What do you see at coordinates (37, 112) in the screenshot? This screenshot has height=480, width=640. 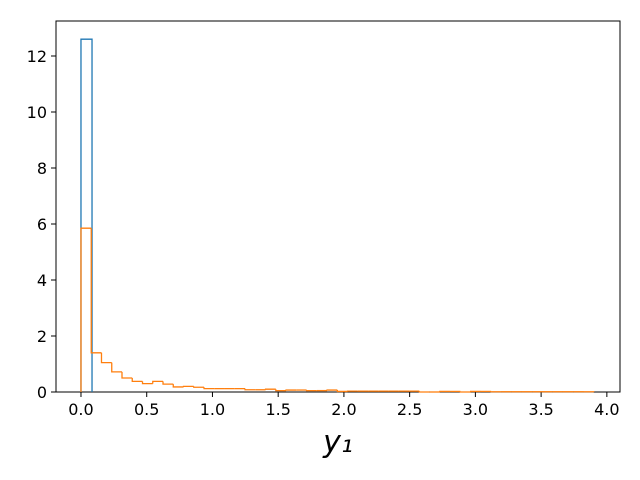 I see `y-tick-label: 10` at bounding box center [37, 112].